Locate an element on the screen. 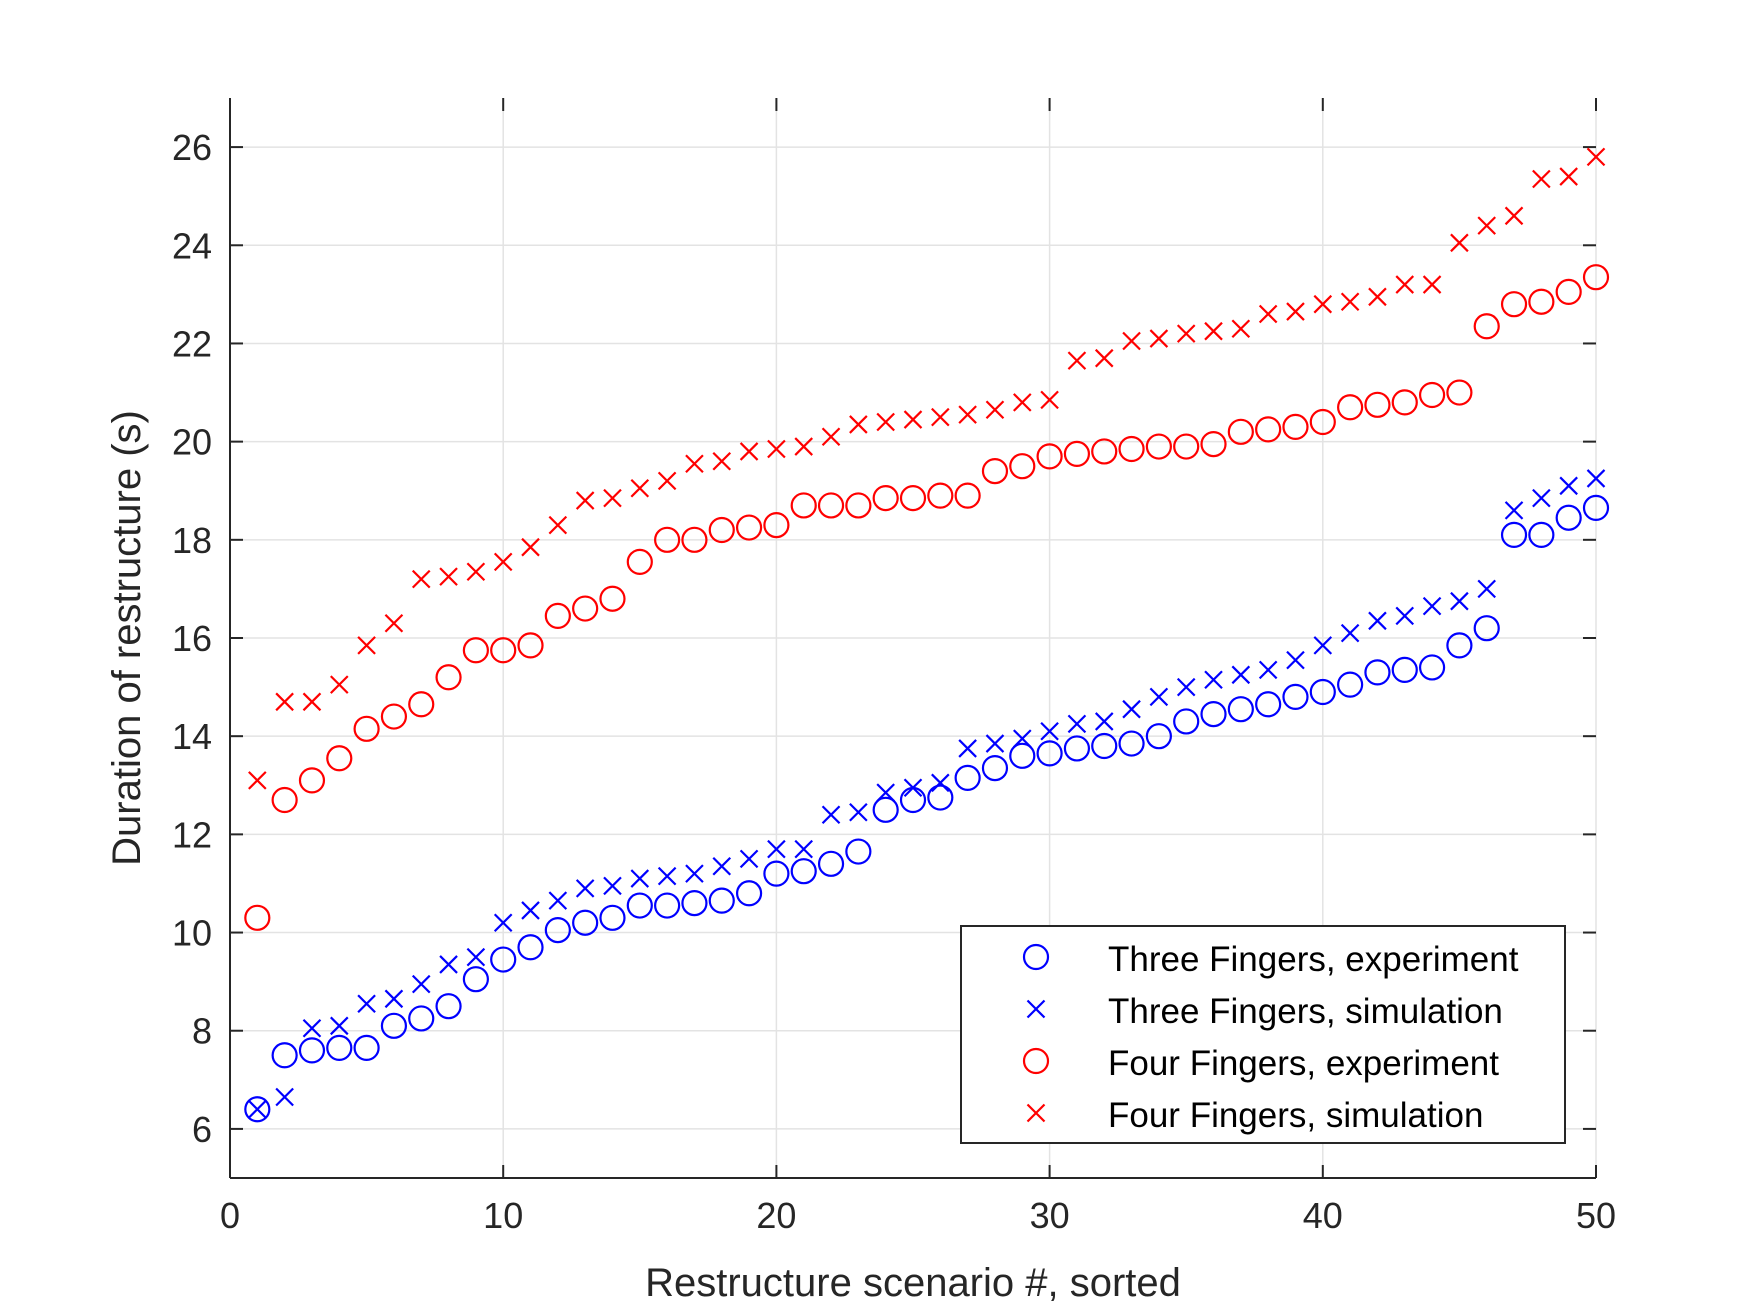 Image resolution: width=1750 pixels, height=1313 pixels. x-tick-label: 20 is located at coordinates (776, 1215).